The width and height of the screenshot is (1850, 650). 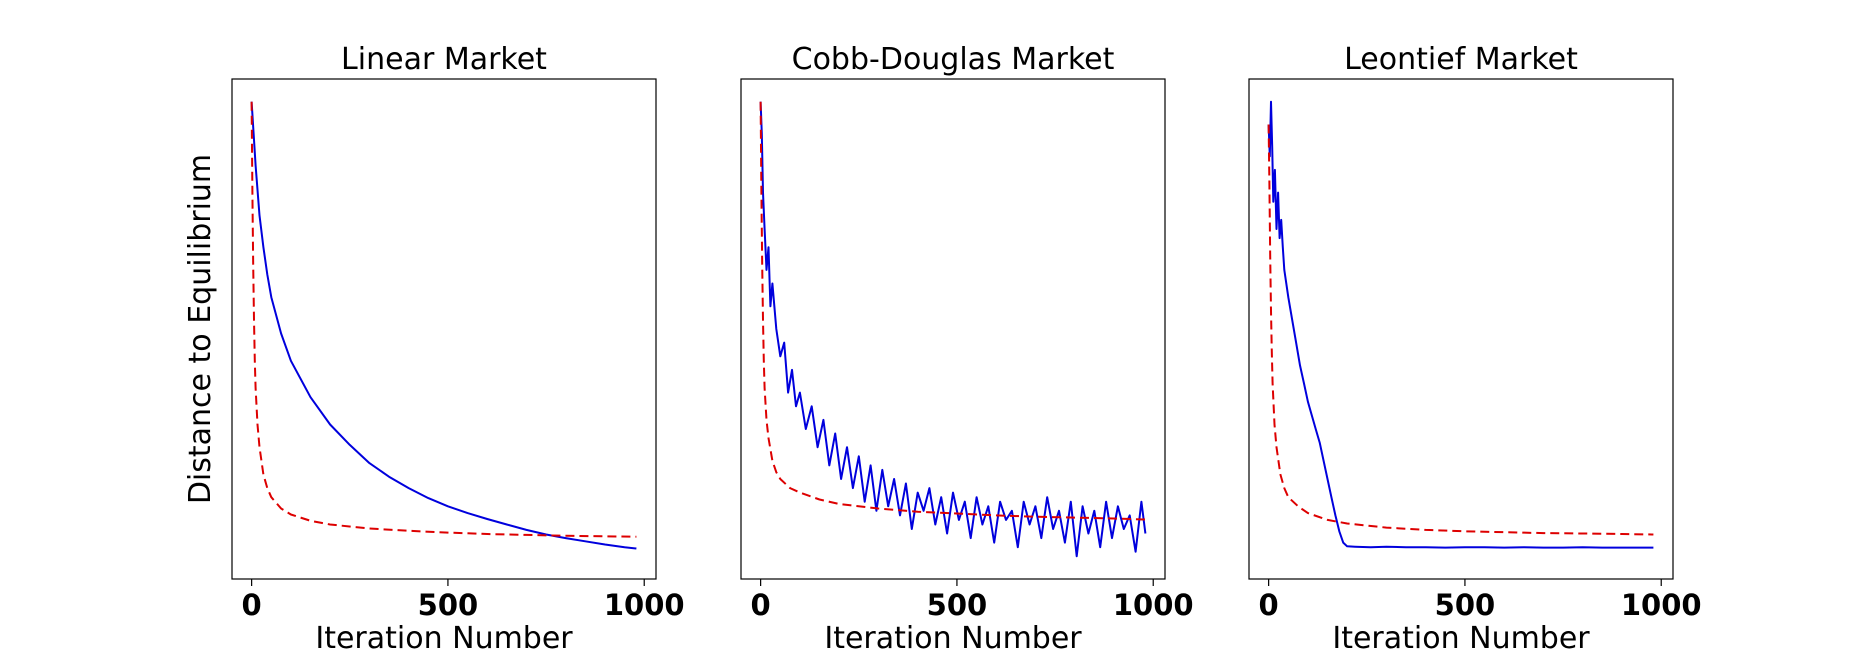 What do you see at coordinates (444, 59) in the screenshot?
I see `chart-title: Linear Market` at bounding box center [444, 59].